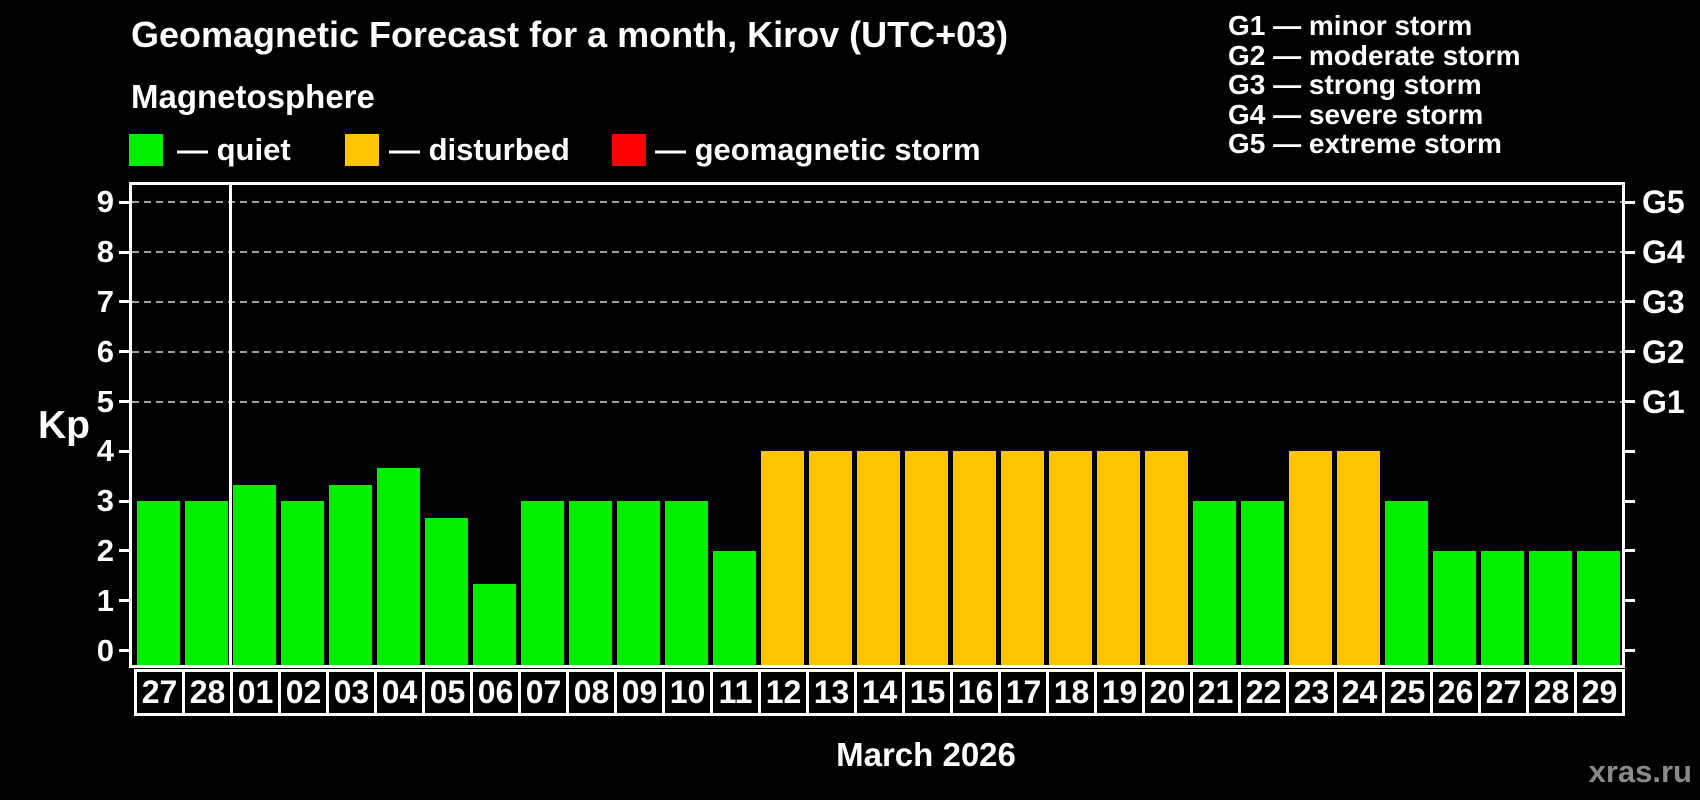  I want to click on storm-scale-line-g5: G5 — extreme storm, so click(1365, 143).